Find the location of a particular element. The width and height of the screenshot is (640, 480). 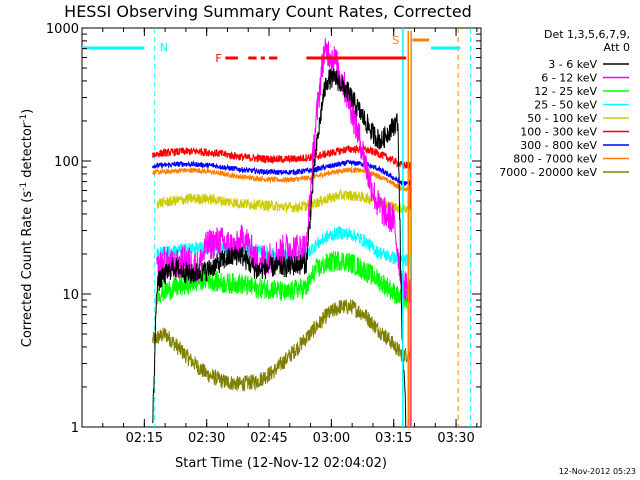

legend-label: 50 - 100 keV is located at coordinates (562, 118).